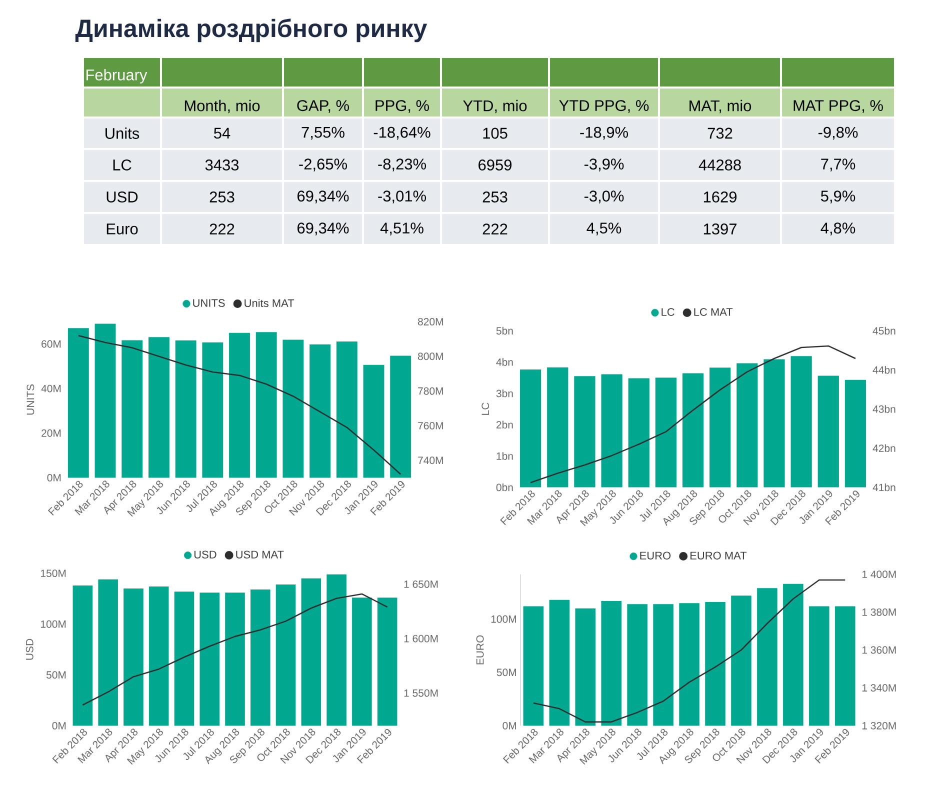  Describe the element at coordinates (222, 197) in the screenshot. I see `text: 253` at that location.